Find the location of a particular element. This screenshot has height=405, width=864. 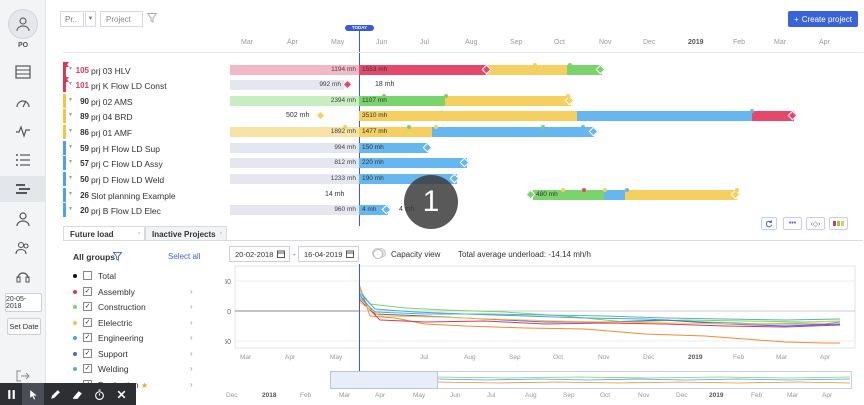

history-bar: 1194 mh is located at coordinates (294, 70).